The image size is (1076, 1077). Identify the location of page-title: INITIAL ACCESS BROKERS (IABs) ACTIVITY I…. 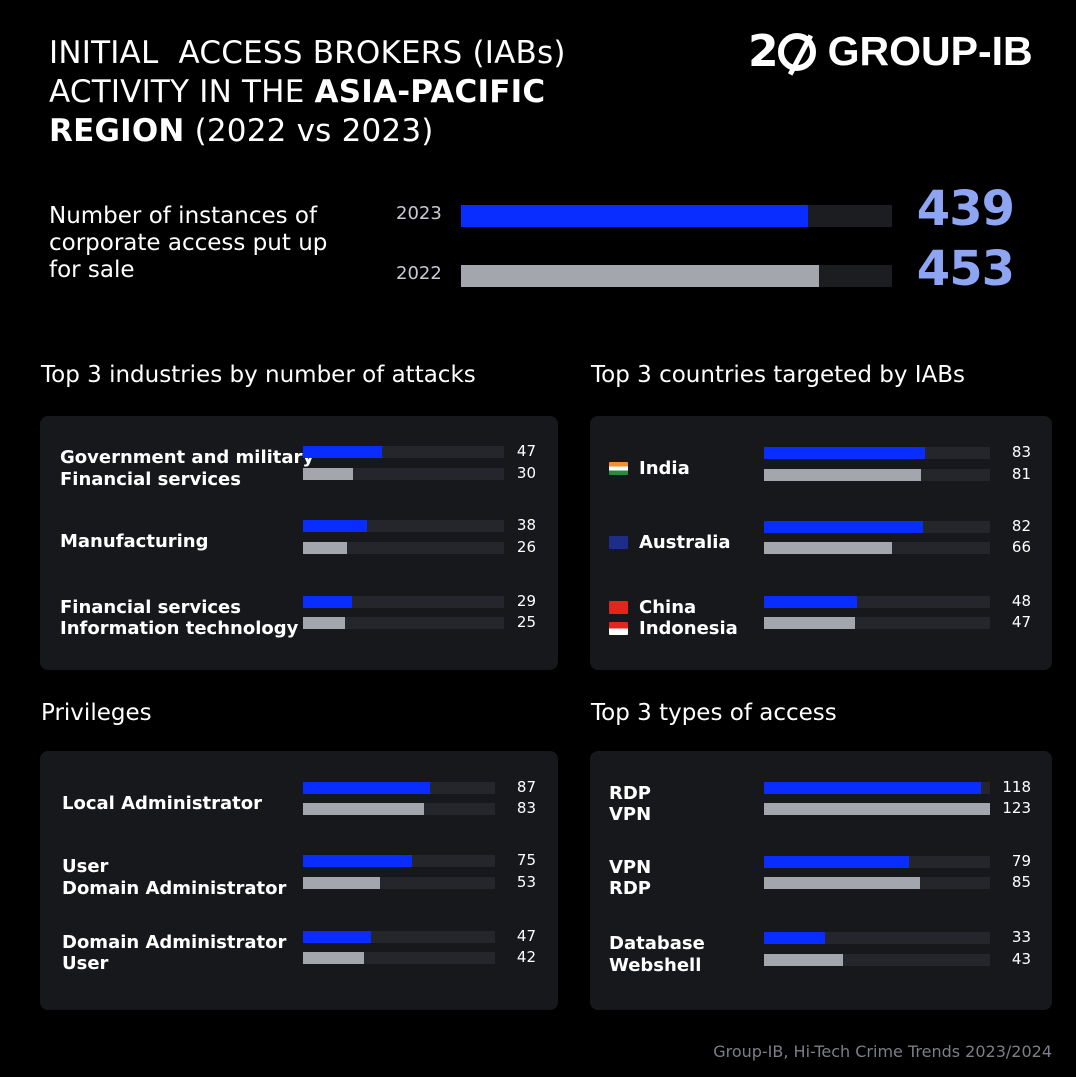
(307, 92).